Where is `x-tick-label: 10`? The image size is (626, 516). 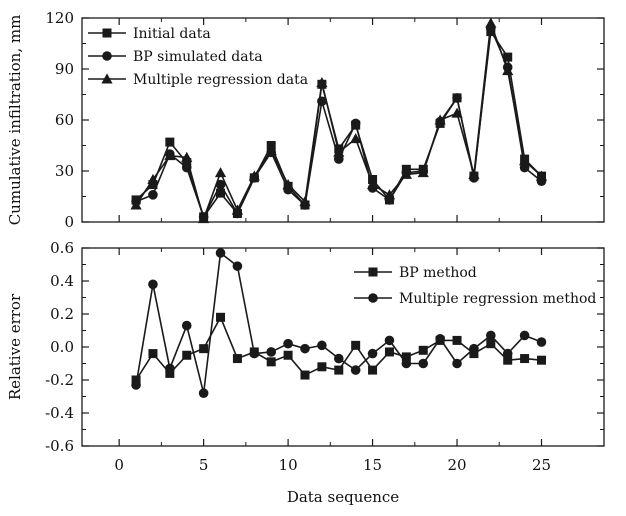
x-tick-label: 10 is located at coordinates (288, 465).